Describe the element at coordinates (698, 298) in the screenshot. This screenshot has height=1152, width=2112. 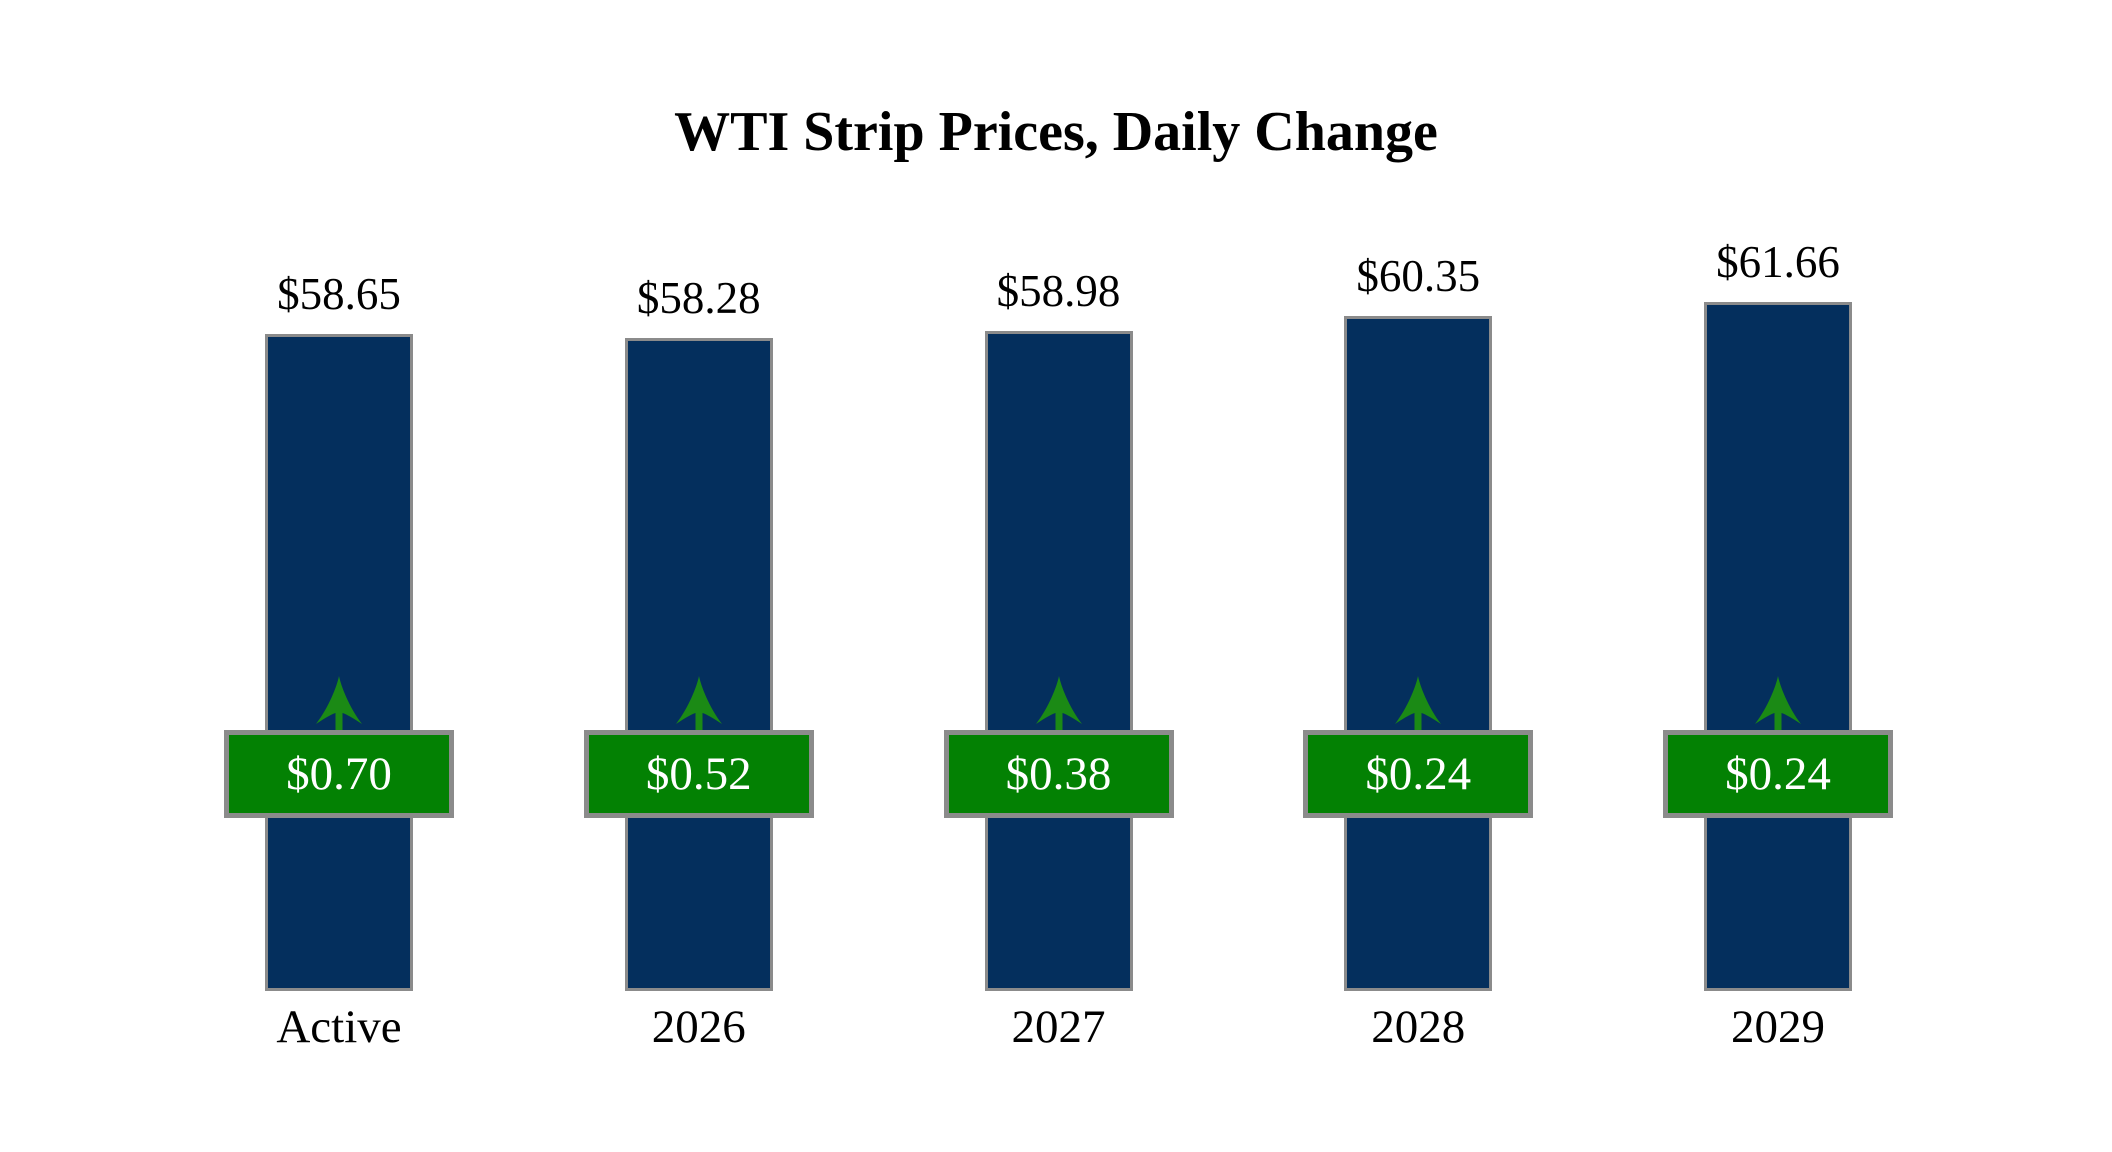
I see `price-label-2026: $58.28` at that location.